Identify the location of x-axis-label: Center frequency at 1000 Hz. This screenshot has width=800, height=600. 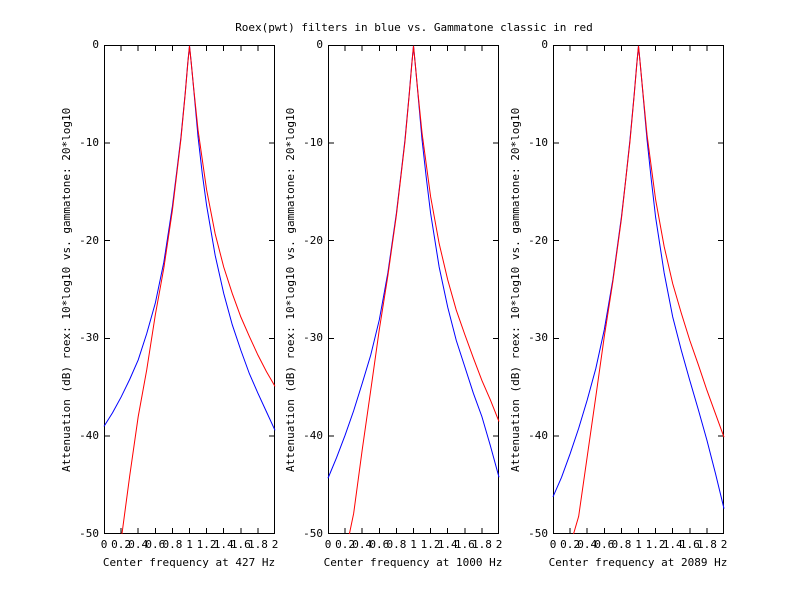
(413, 562).